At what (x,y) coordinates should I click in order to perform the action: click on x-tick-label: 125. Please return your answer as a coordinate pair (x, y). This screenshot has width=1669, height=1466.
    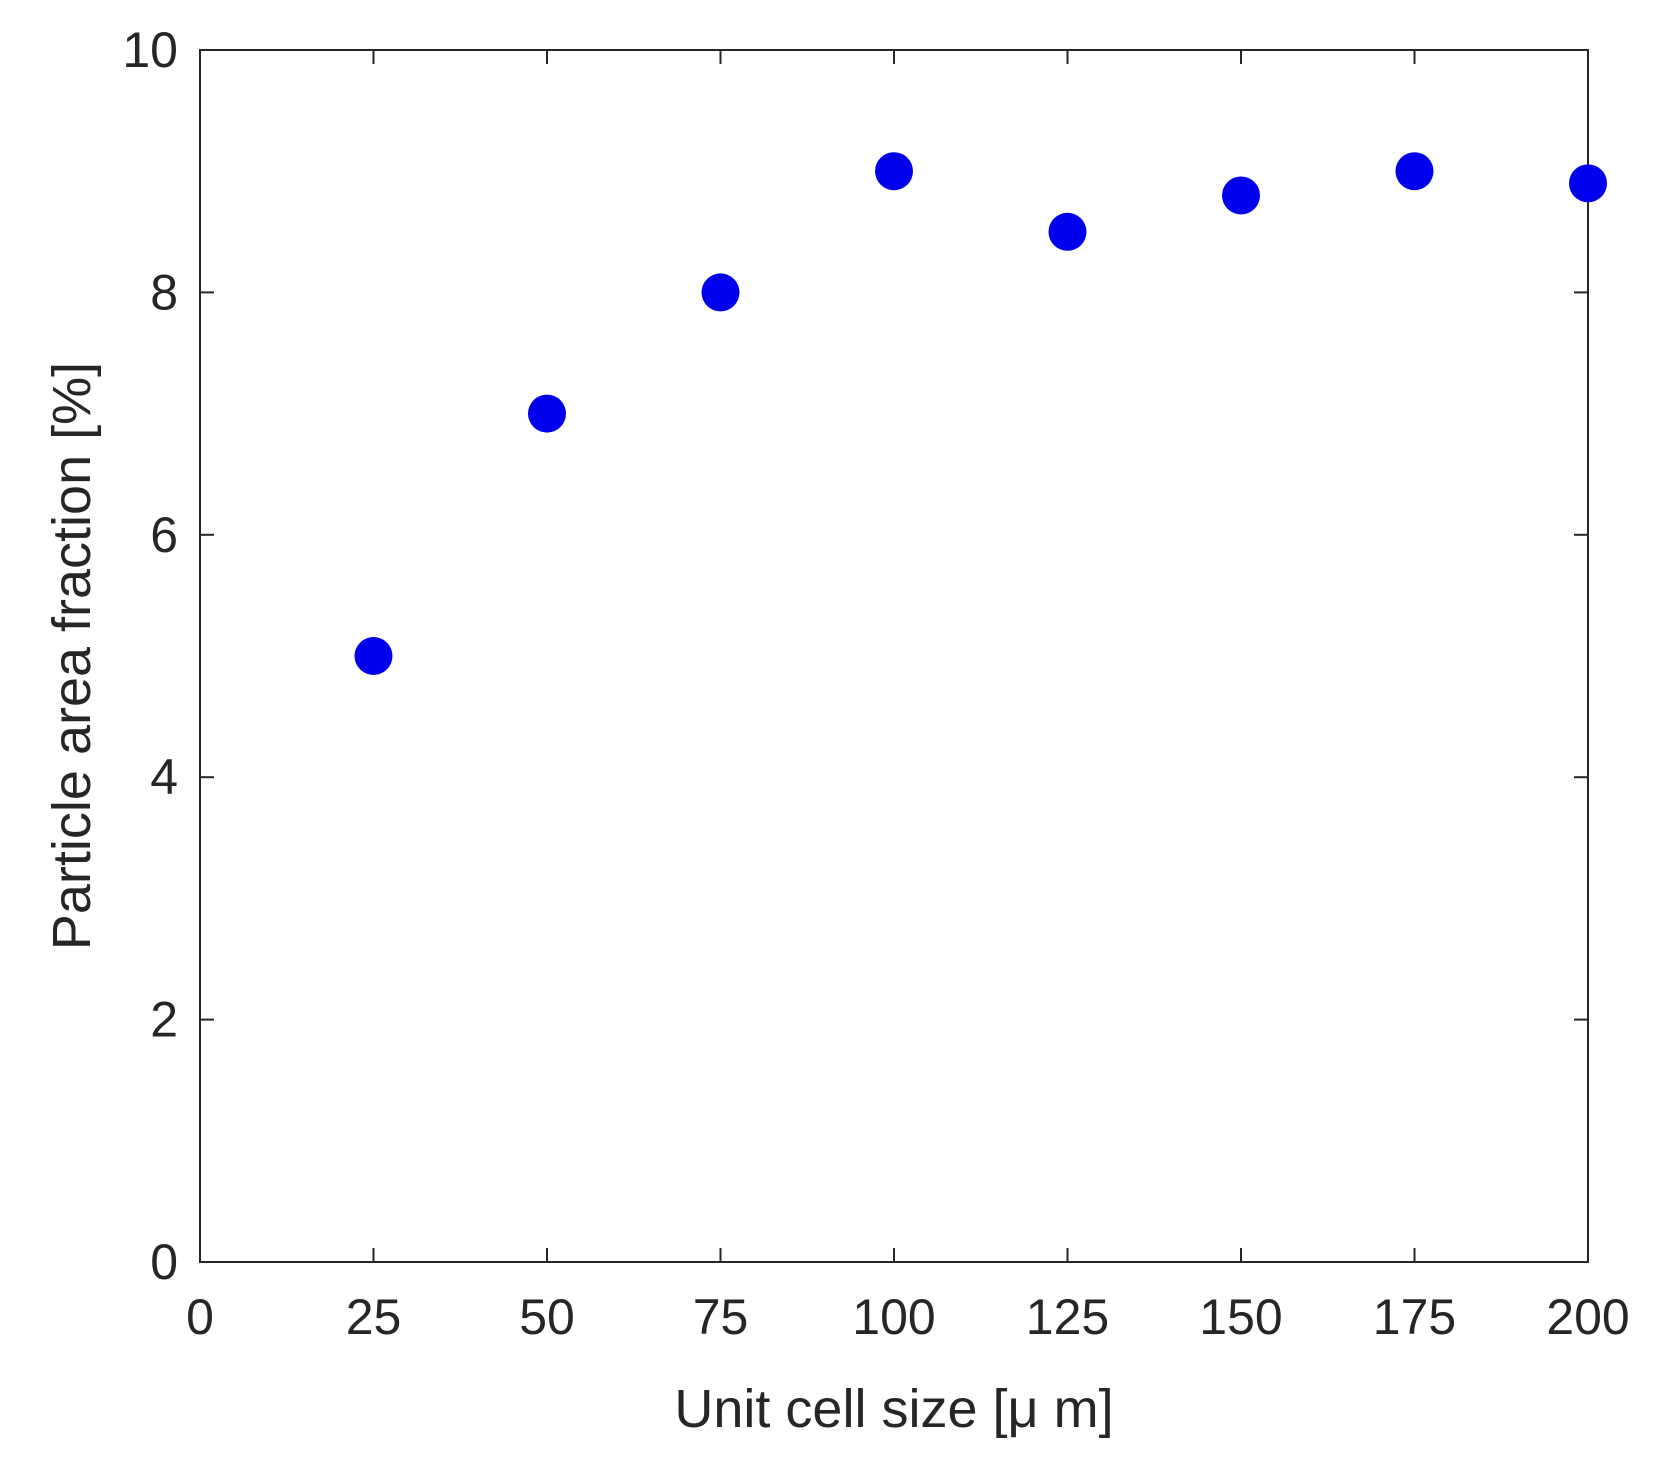
    Looking at the image, I should click on (1067, 1317).